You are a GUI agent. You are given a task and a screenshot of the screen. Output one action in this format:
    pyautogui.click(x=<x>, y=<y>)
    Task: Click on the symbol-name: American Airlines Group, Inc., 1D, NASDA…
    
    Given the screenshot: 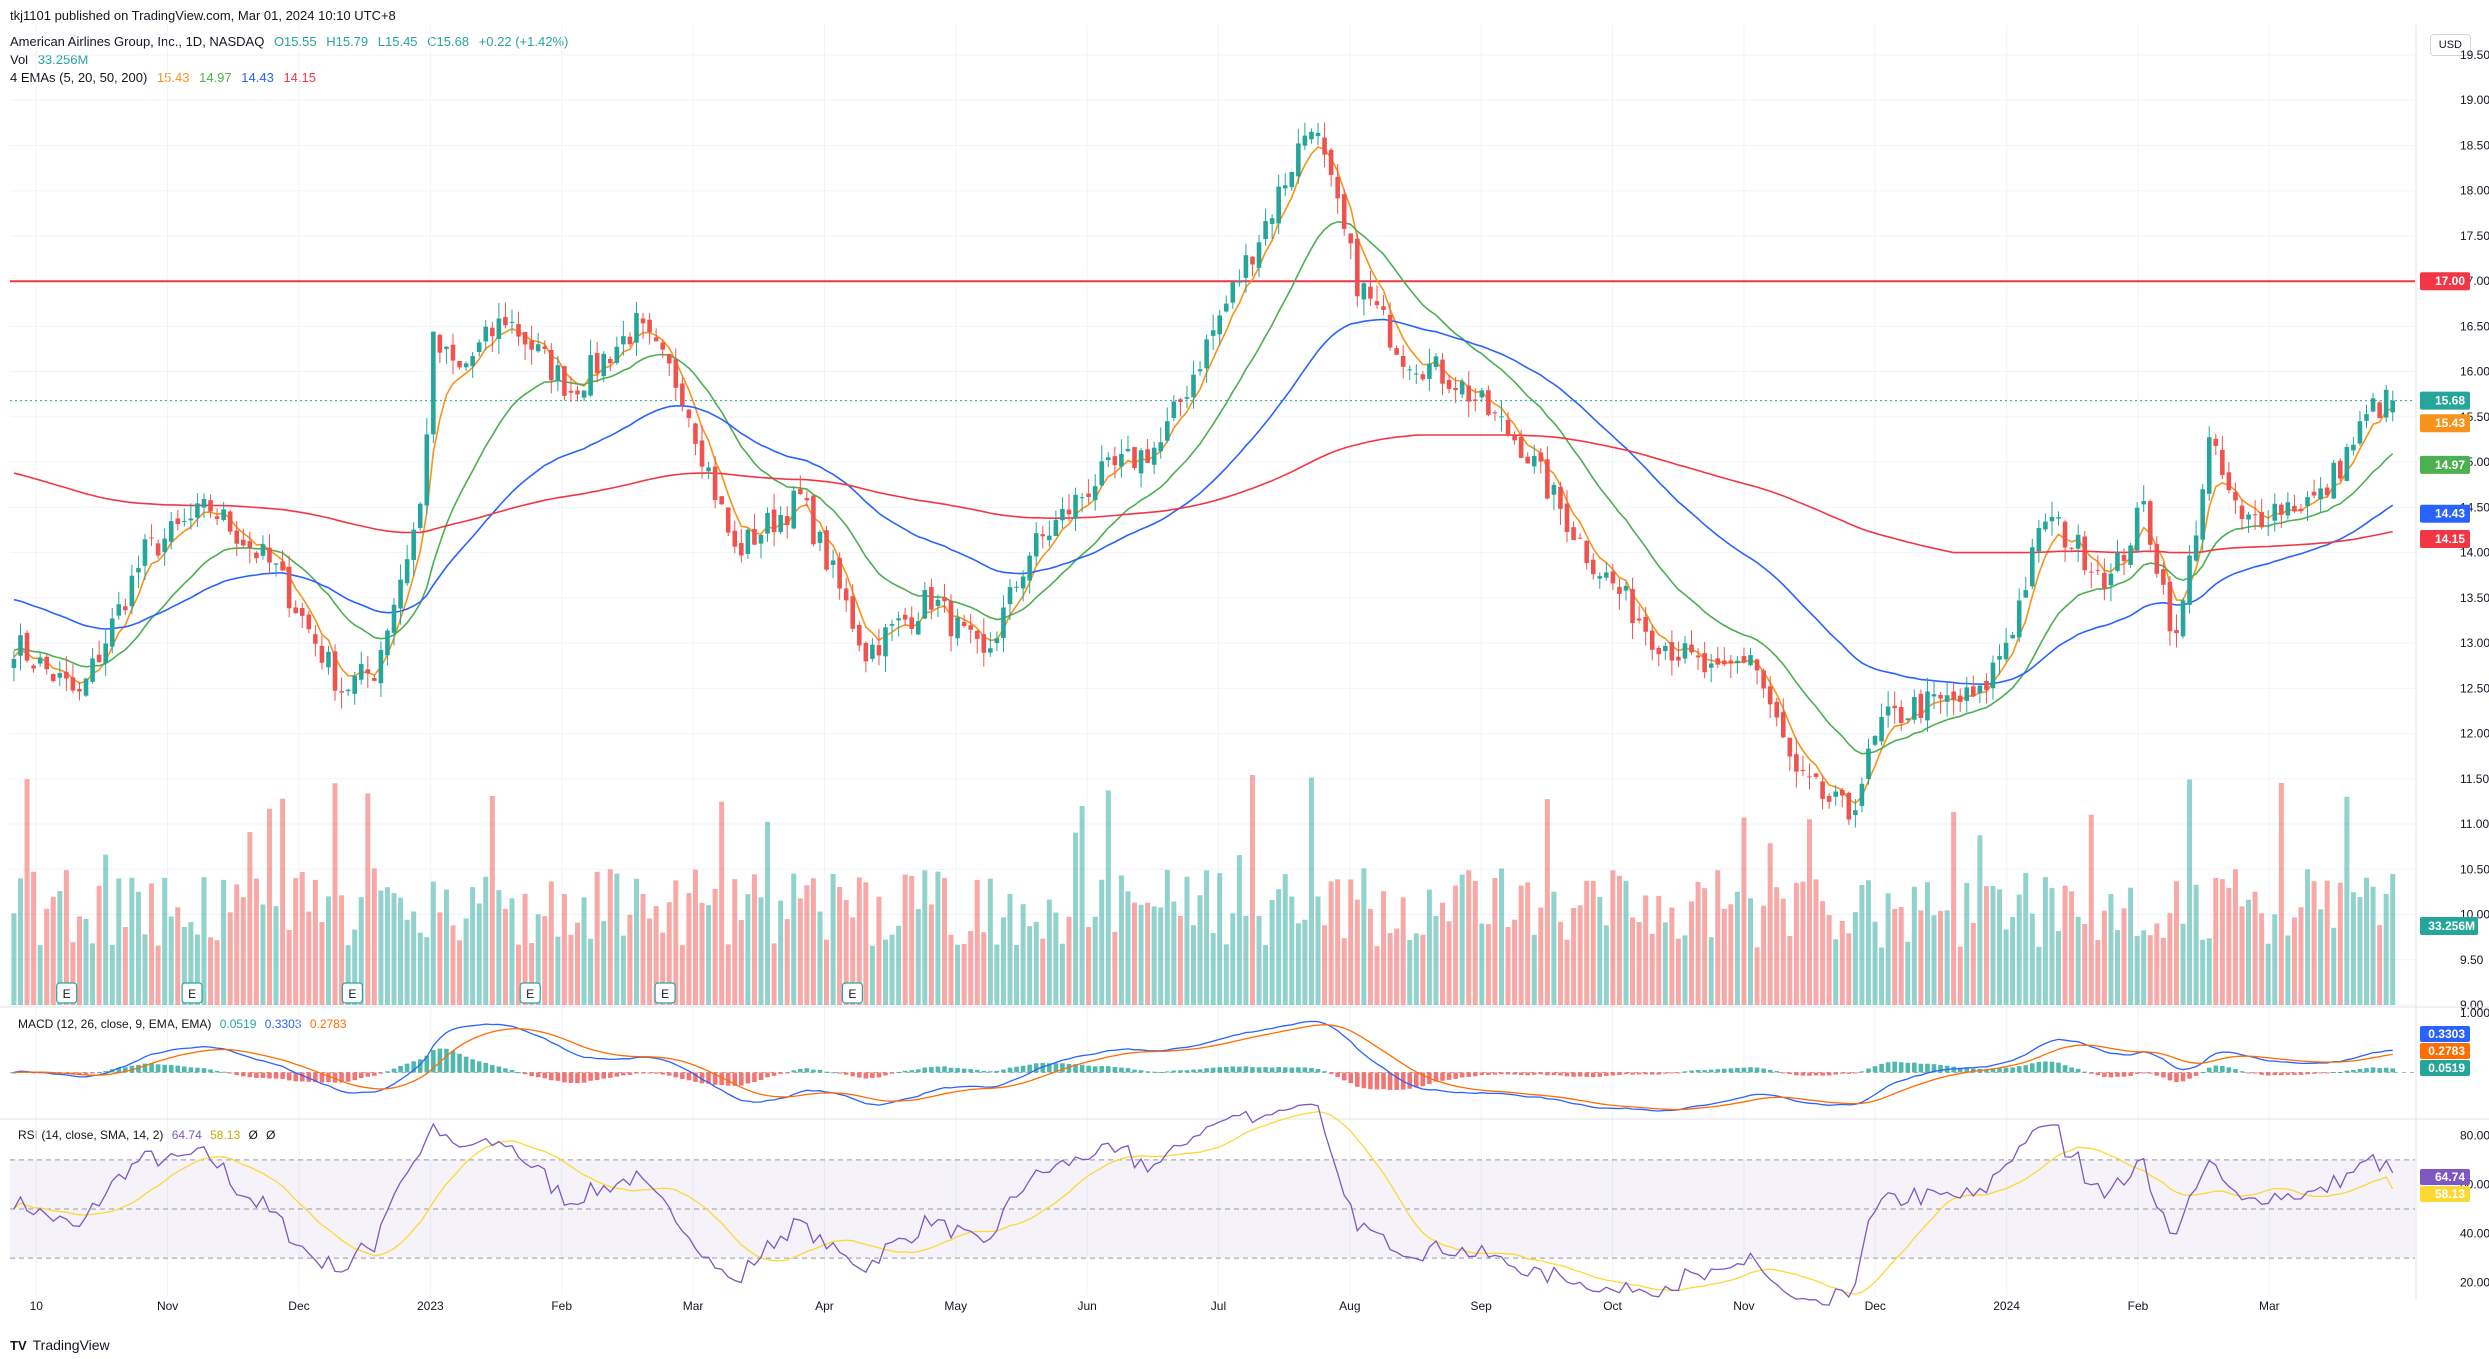 What is the action you would take?
    pyautogui.click(x=137, y=41)
    